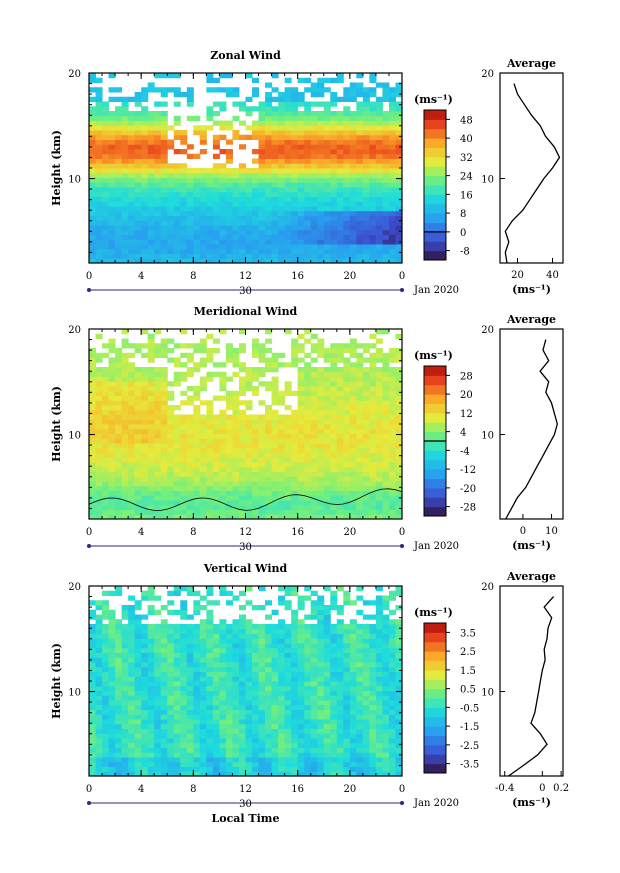 The image size is (620, 873). I want to click on colorbar-segment, so click(435, 417).